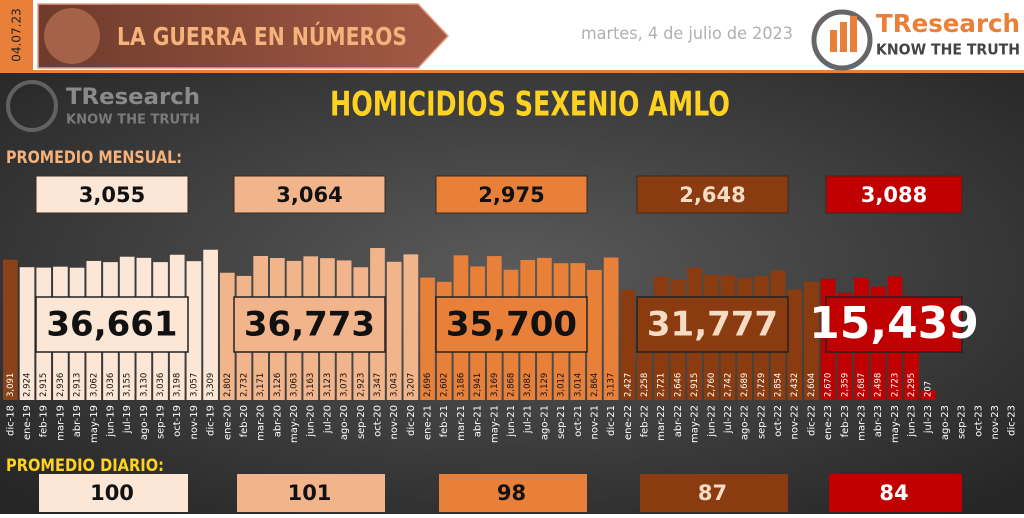  Describe the element at coordinates (512, 71) in the screenshot. I see `header-rule` at that location.